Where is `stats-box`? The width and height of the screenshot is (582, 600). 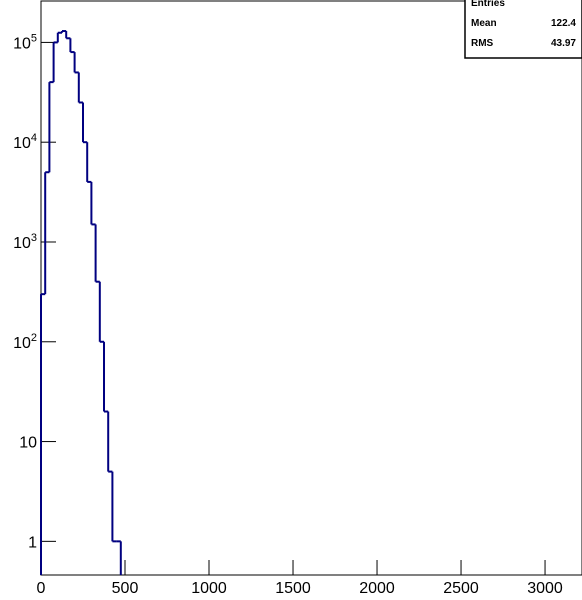 stats-box is located at coordinates (523, 29).